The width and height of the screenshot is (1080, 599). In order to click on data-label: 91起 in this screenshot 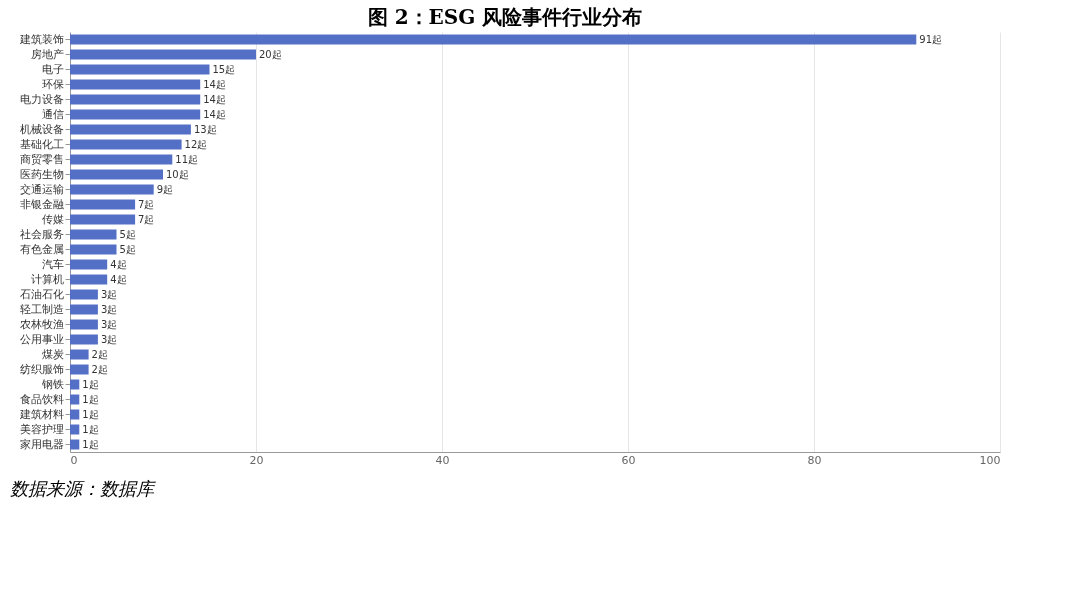, I will do `click(931, 39)`.